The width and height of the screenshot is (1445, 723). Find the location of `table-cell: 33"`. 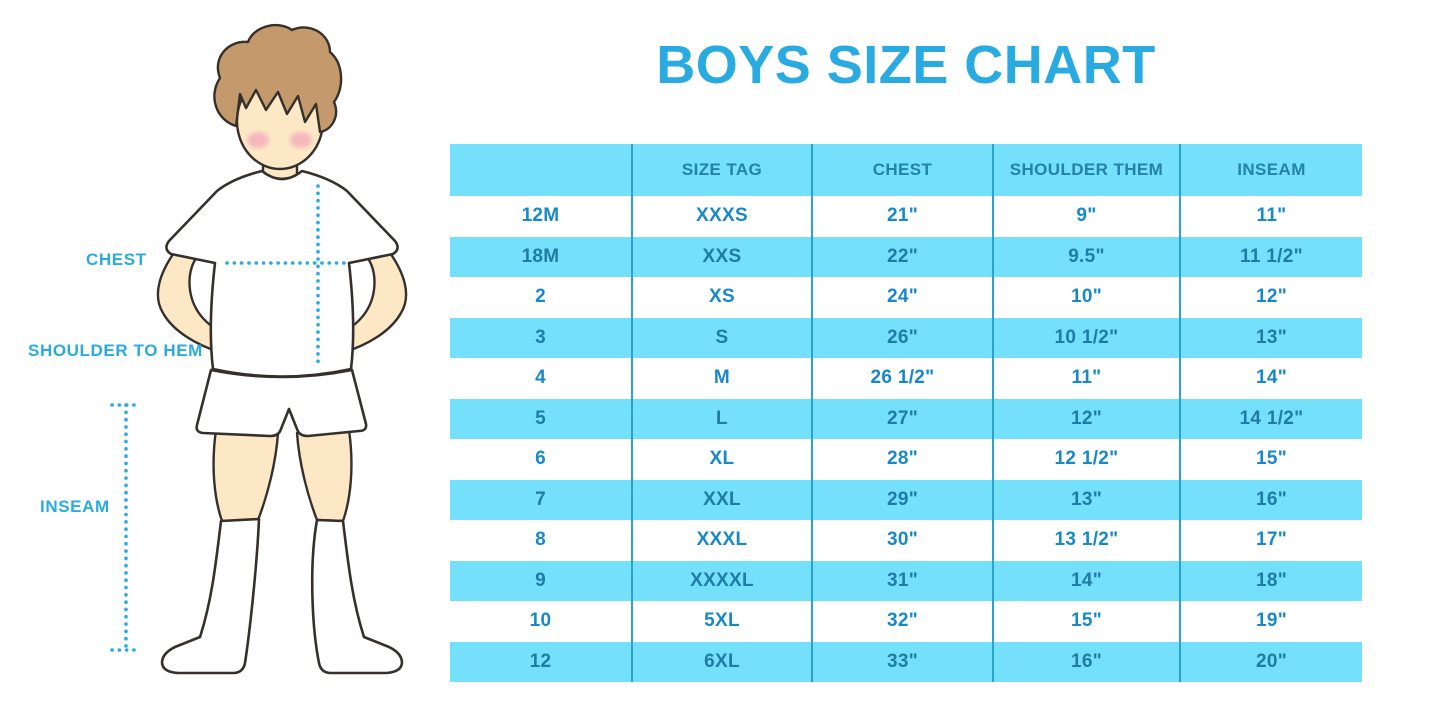

table-cell: 33" is located at coordinates (902, 661).